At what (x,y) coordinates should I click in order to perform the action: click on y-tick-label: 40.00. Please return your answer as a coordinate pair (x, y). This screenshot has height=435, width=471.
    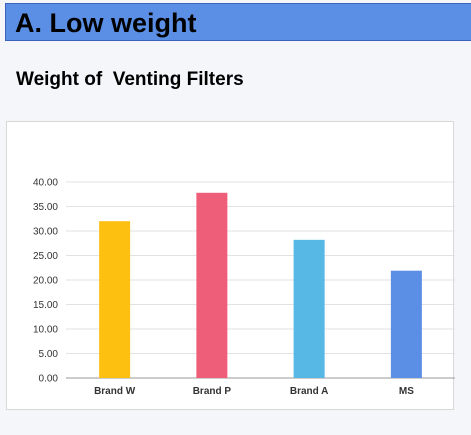
    Looking at the image, I should click on (45, 183).